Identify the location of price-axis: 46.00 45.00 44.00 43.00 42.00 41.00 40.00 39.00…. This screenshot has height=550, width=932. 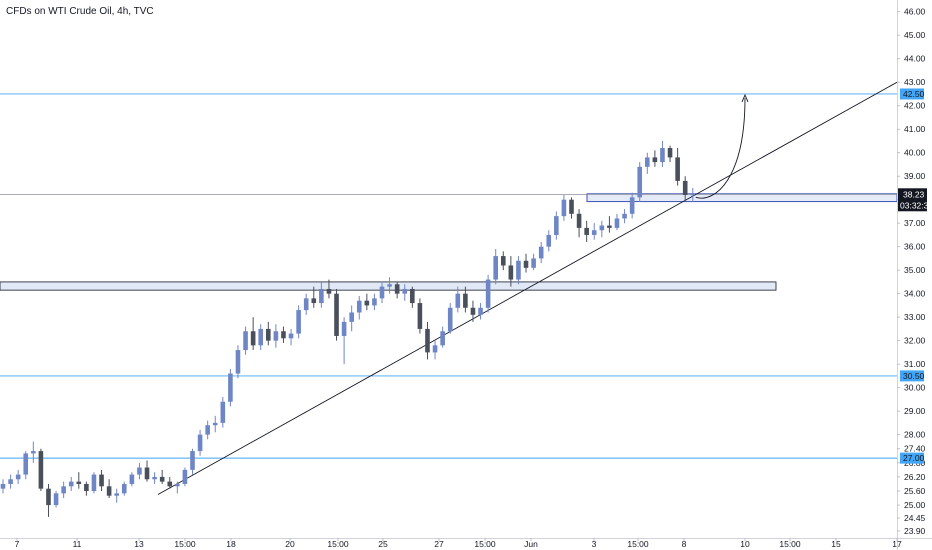
(911, 271).